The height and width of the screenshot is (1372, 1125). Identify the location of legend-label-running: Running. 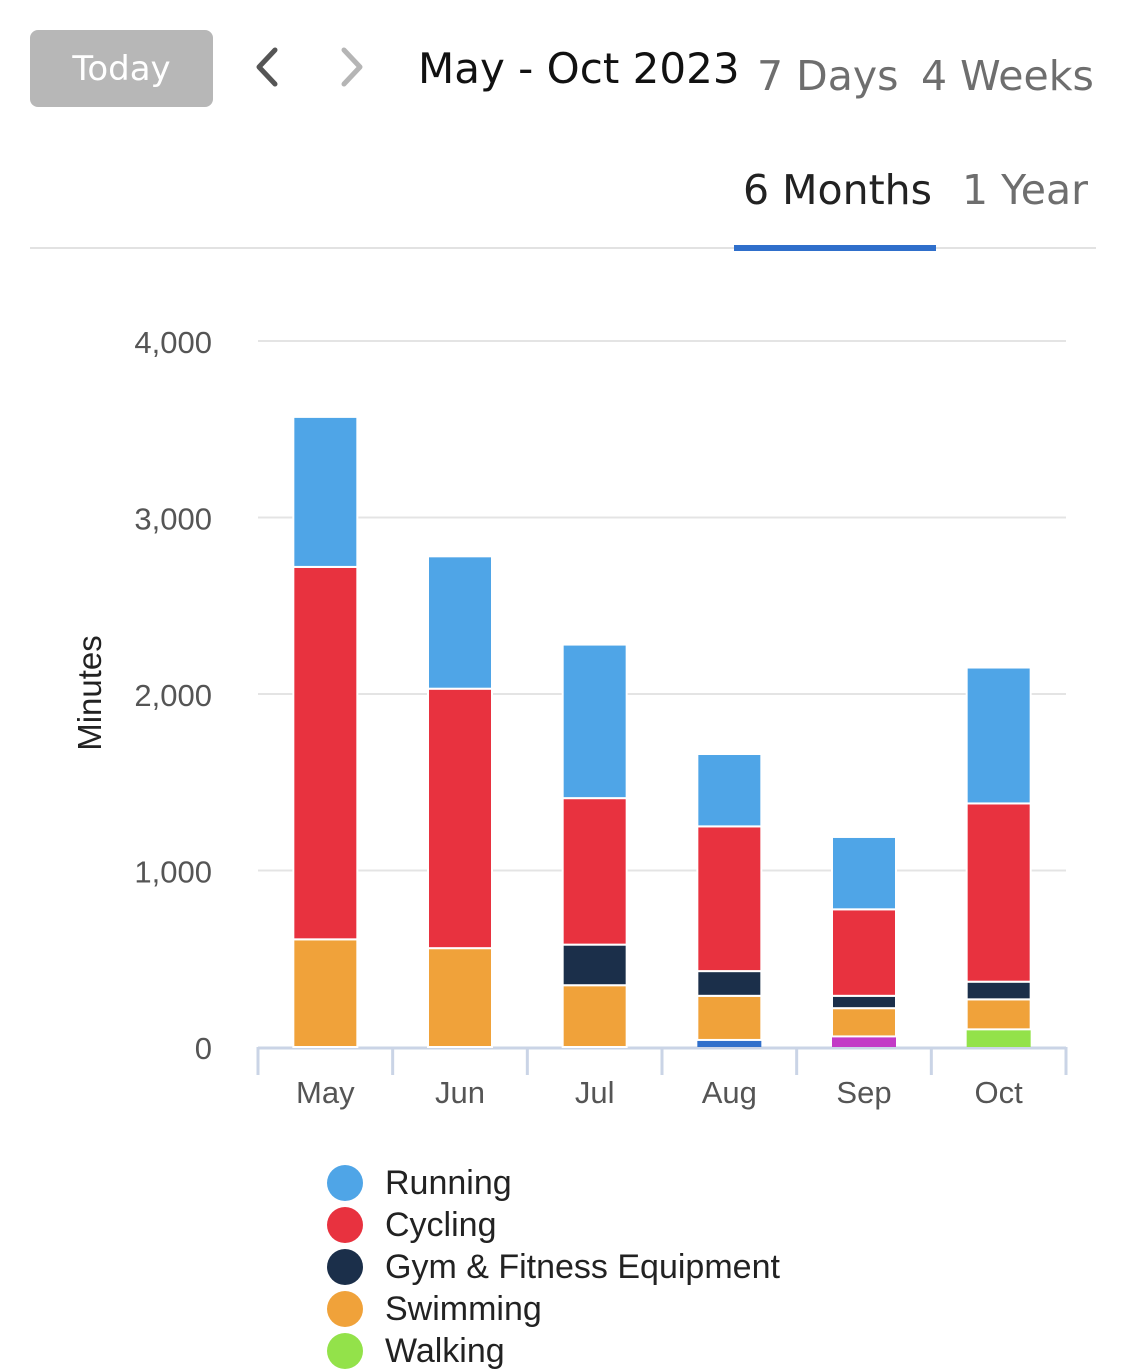
(448, 1182).